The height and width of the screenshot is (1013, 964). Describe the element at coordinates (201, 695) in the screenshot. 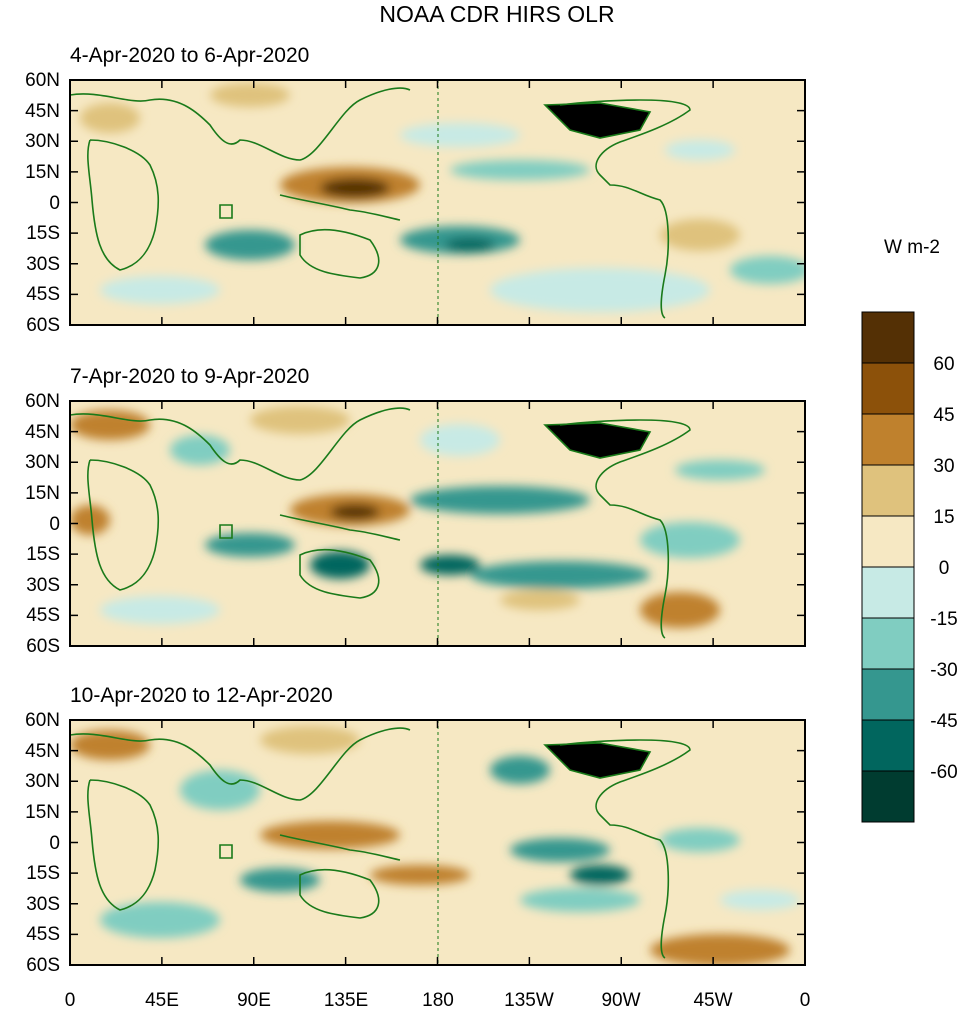

I see `panel-3-title: 10-Apr-2020 to 12-Apr-2020` at that location.